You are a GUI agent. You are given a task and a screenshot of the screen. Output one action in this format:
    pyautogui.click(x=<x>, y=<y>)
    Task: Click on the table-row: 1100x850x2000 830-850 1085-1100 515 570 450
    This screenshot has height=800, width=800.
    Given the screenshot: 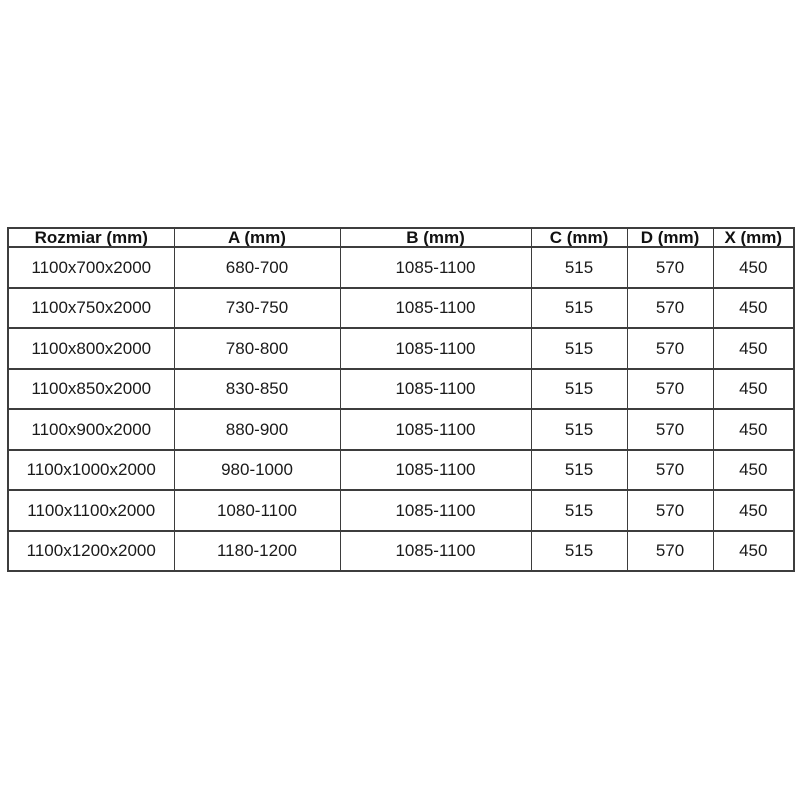 What is the action you would take?
    pyautogui.click(x=401, y=388)
    